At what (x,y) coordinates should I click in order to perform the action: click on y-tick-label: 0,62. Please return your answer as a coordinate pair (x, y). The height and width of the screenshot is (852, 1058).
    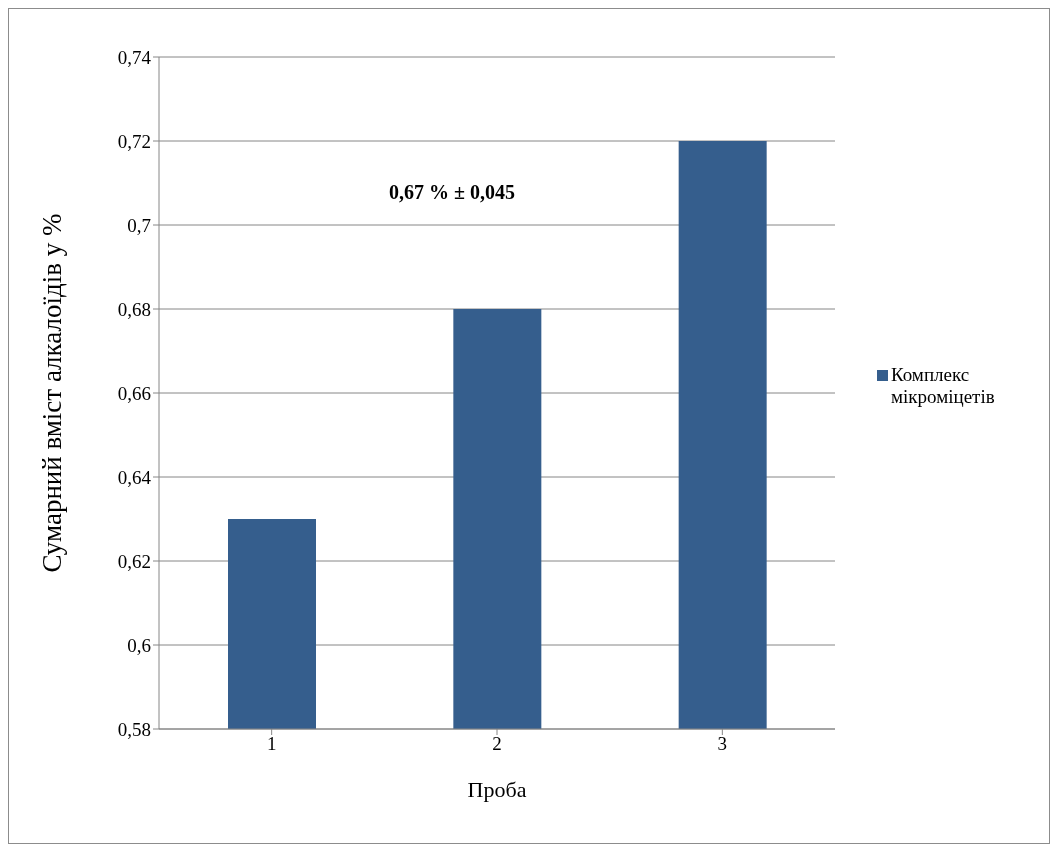
    Looking at the image, I should click on (134, 561).